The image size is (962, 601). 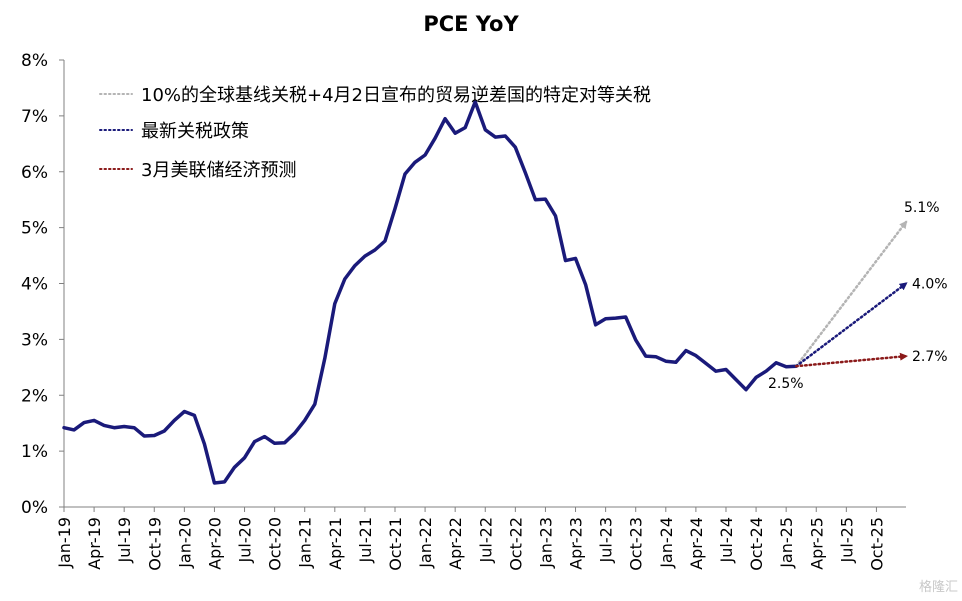 I want to click on y-tick-label: 7%, so click(x=34, y=117).